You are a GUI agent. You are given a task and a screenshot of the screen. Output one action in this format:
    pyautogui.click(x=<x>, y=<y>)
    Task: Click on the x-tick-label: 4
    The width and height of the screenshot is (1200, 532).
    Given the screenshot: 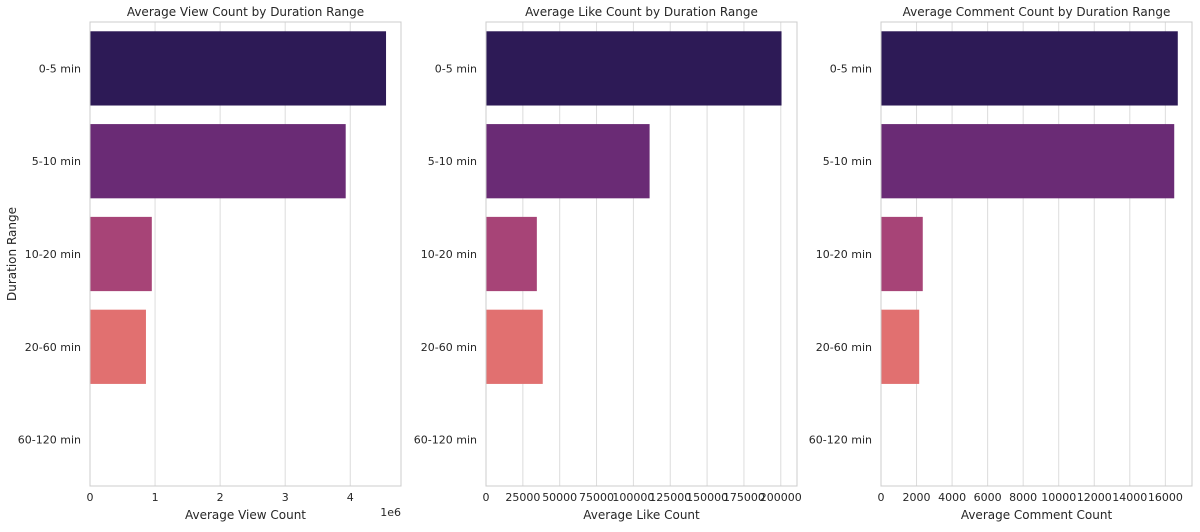 What is the action you would take?
    pyautogui.click(x=350, y=497)
    